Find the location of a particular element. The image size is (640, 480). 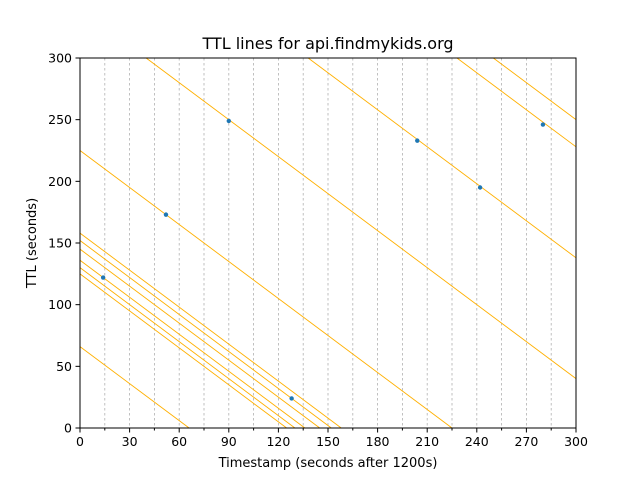

x-tick-label: 0 is located at coordinates (80, 441).